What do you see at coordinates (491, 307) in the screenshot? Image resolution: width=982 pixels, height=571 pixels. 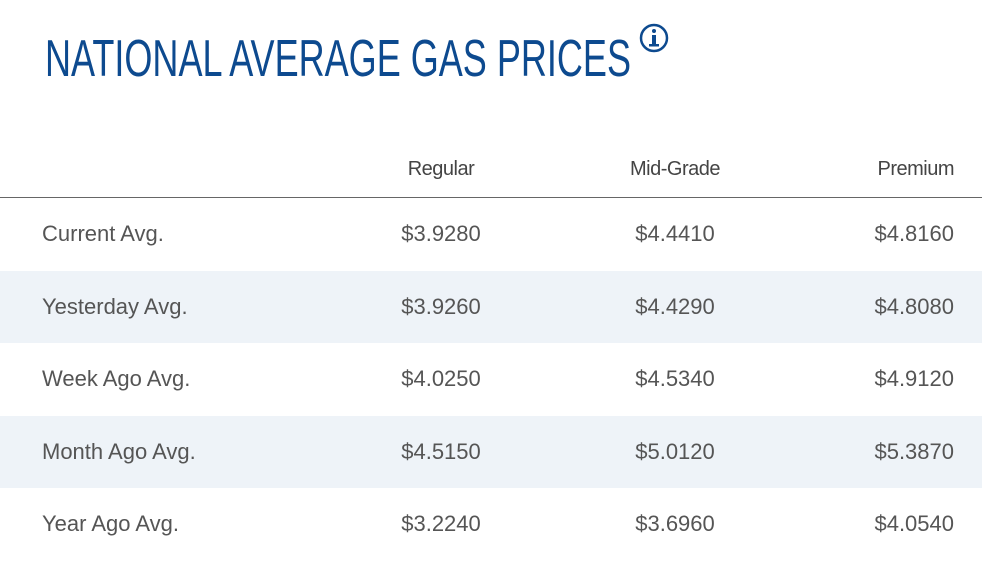 I see `table-row: Yesterday Avg. $3.9260 $4.4290 $4.8080` at bounding box center [491, 307].